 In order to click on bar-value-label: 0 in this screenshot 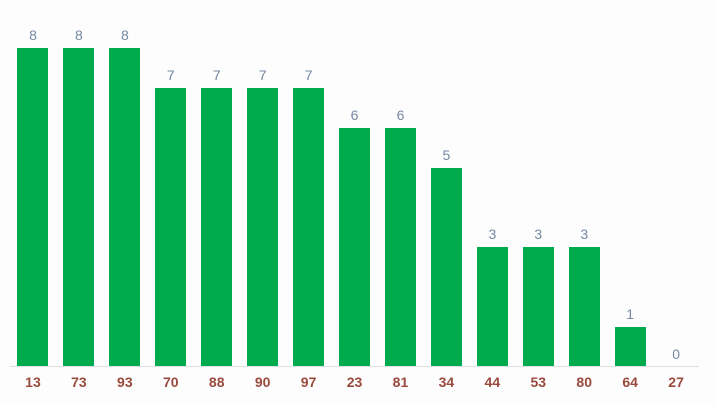, I will do `click(676, 354)`.